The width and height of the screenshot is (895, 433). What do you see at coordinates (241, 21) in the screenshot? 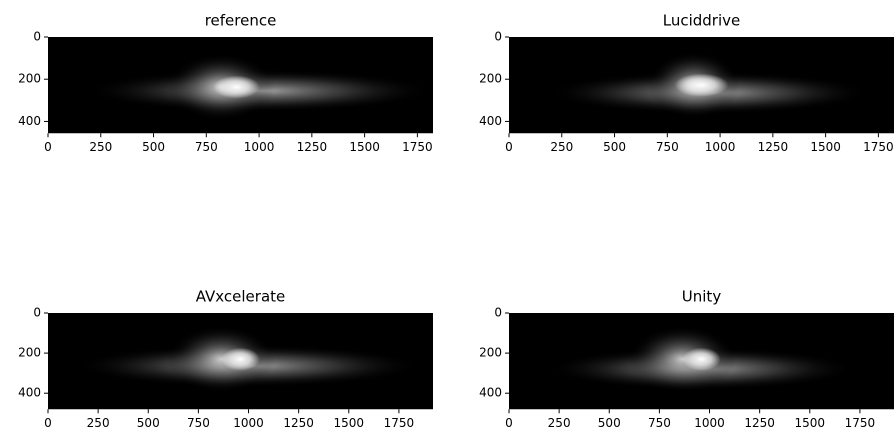
I see `subplot-title: reference` at bounding box center [241, 21].